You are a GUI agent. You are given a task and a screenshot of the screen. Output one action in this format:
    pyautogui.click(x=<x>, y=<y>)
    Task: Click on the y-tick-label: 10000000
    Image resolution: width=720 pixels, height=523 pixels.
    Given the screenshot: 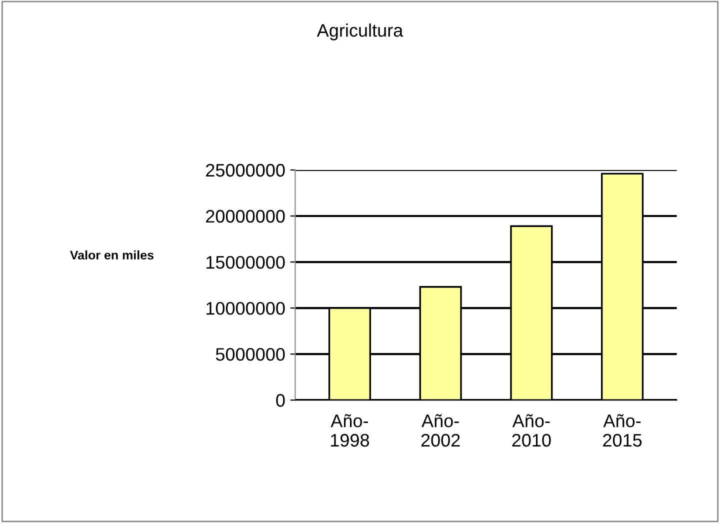 What is the action you would take?
    pyautogui.click(x=245, y=308)
    